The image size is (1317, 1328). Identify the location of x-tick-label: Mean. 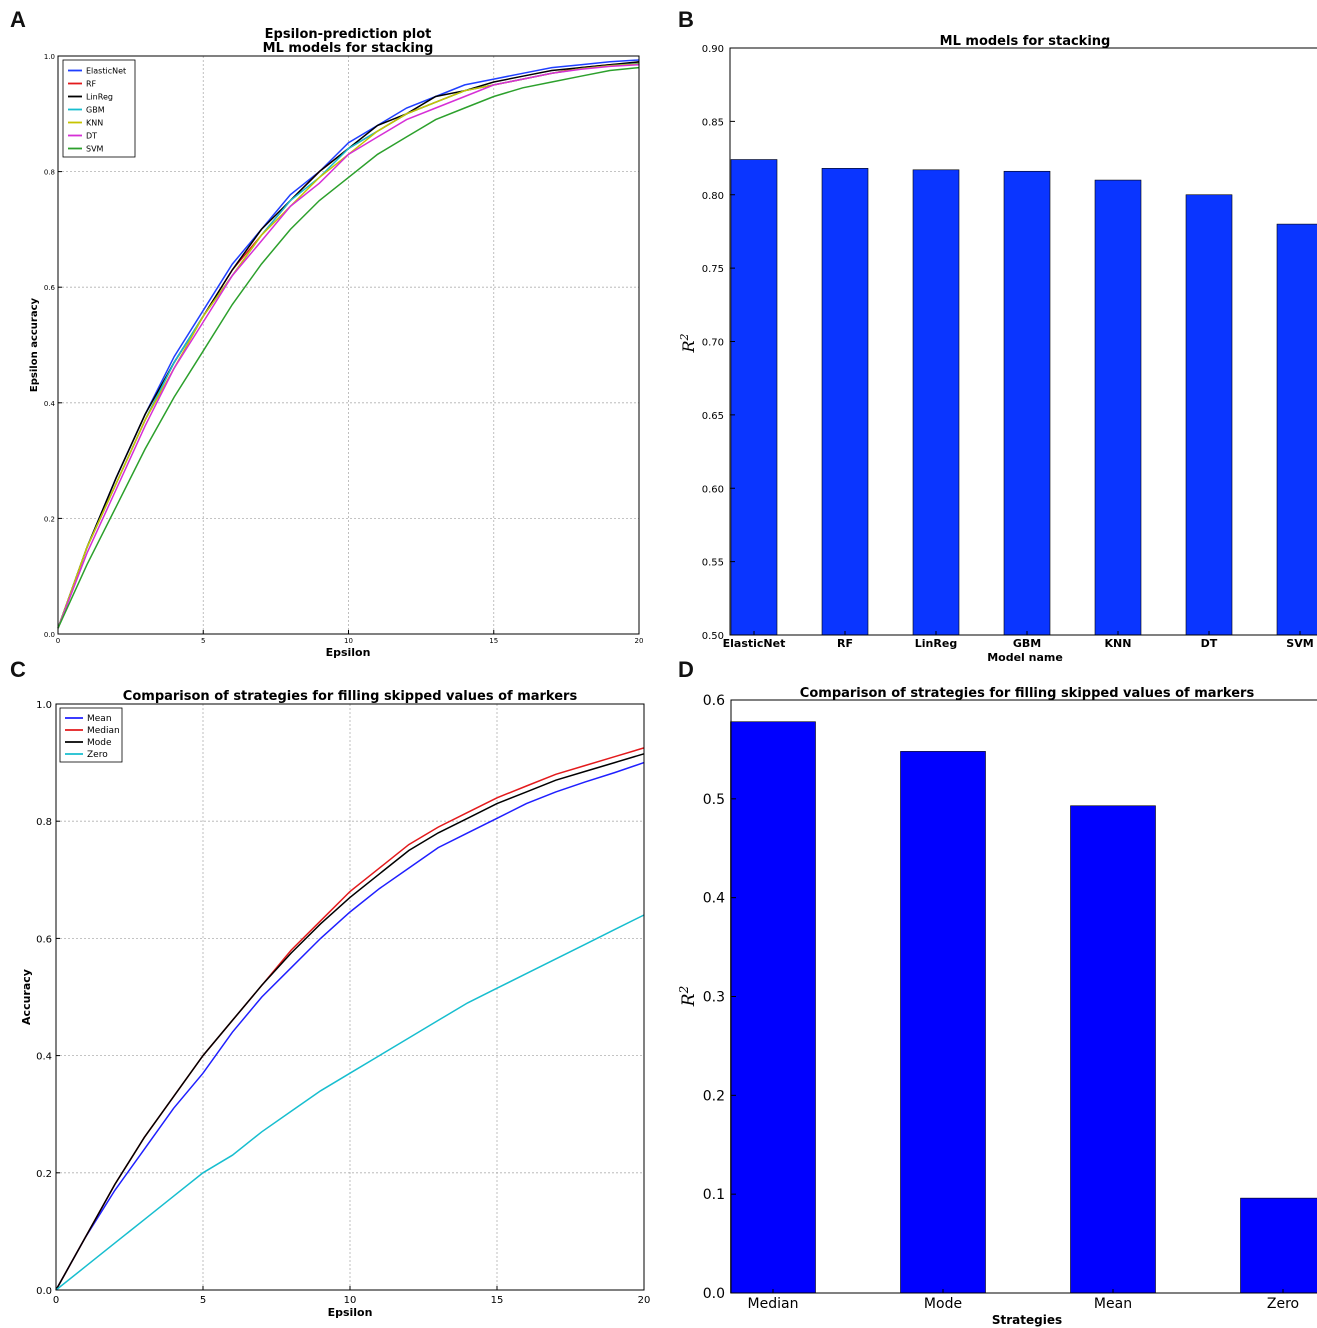
(1113, 1304).